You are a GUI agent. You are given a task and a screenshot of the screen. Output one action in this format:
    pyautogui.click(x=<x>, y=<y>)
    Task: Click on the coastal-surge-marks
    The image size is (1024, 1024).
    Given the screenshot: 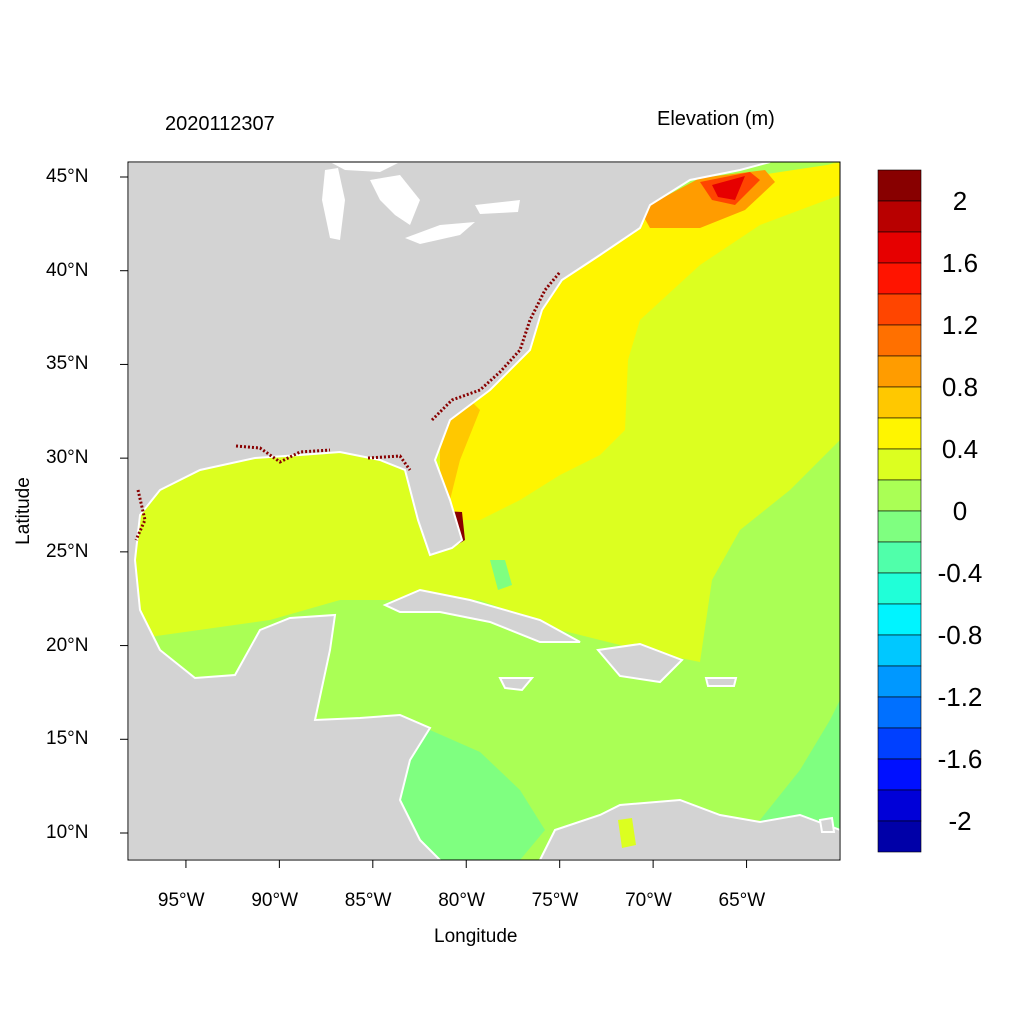 What is the action you would take?
    pyautogui.click(x=348, y=406)
    